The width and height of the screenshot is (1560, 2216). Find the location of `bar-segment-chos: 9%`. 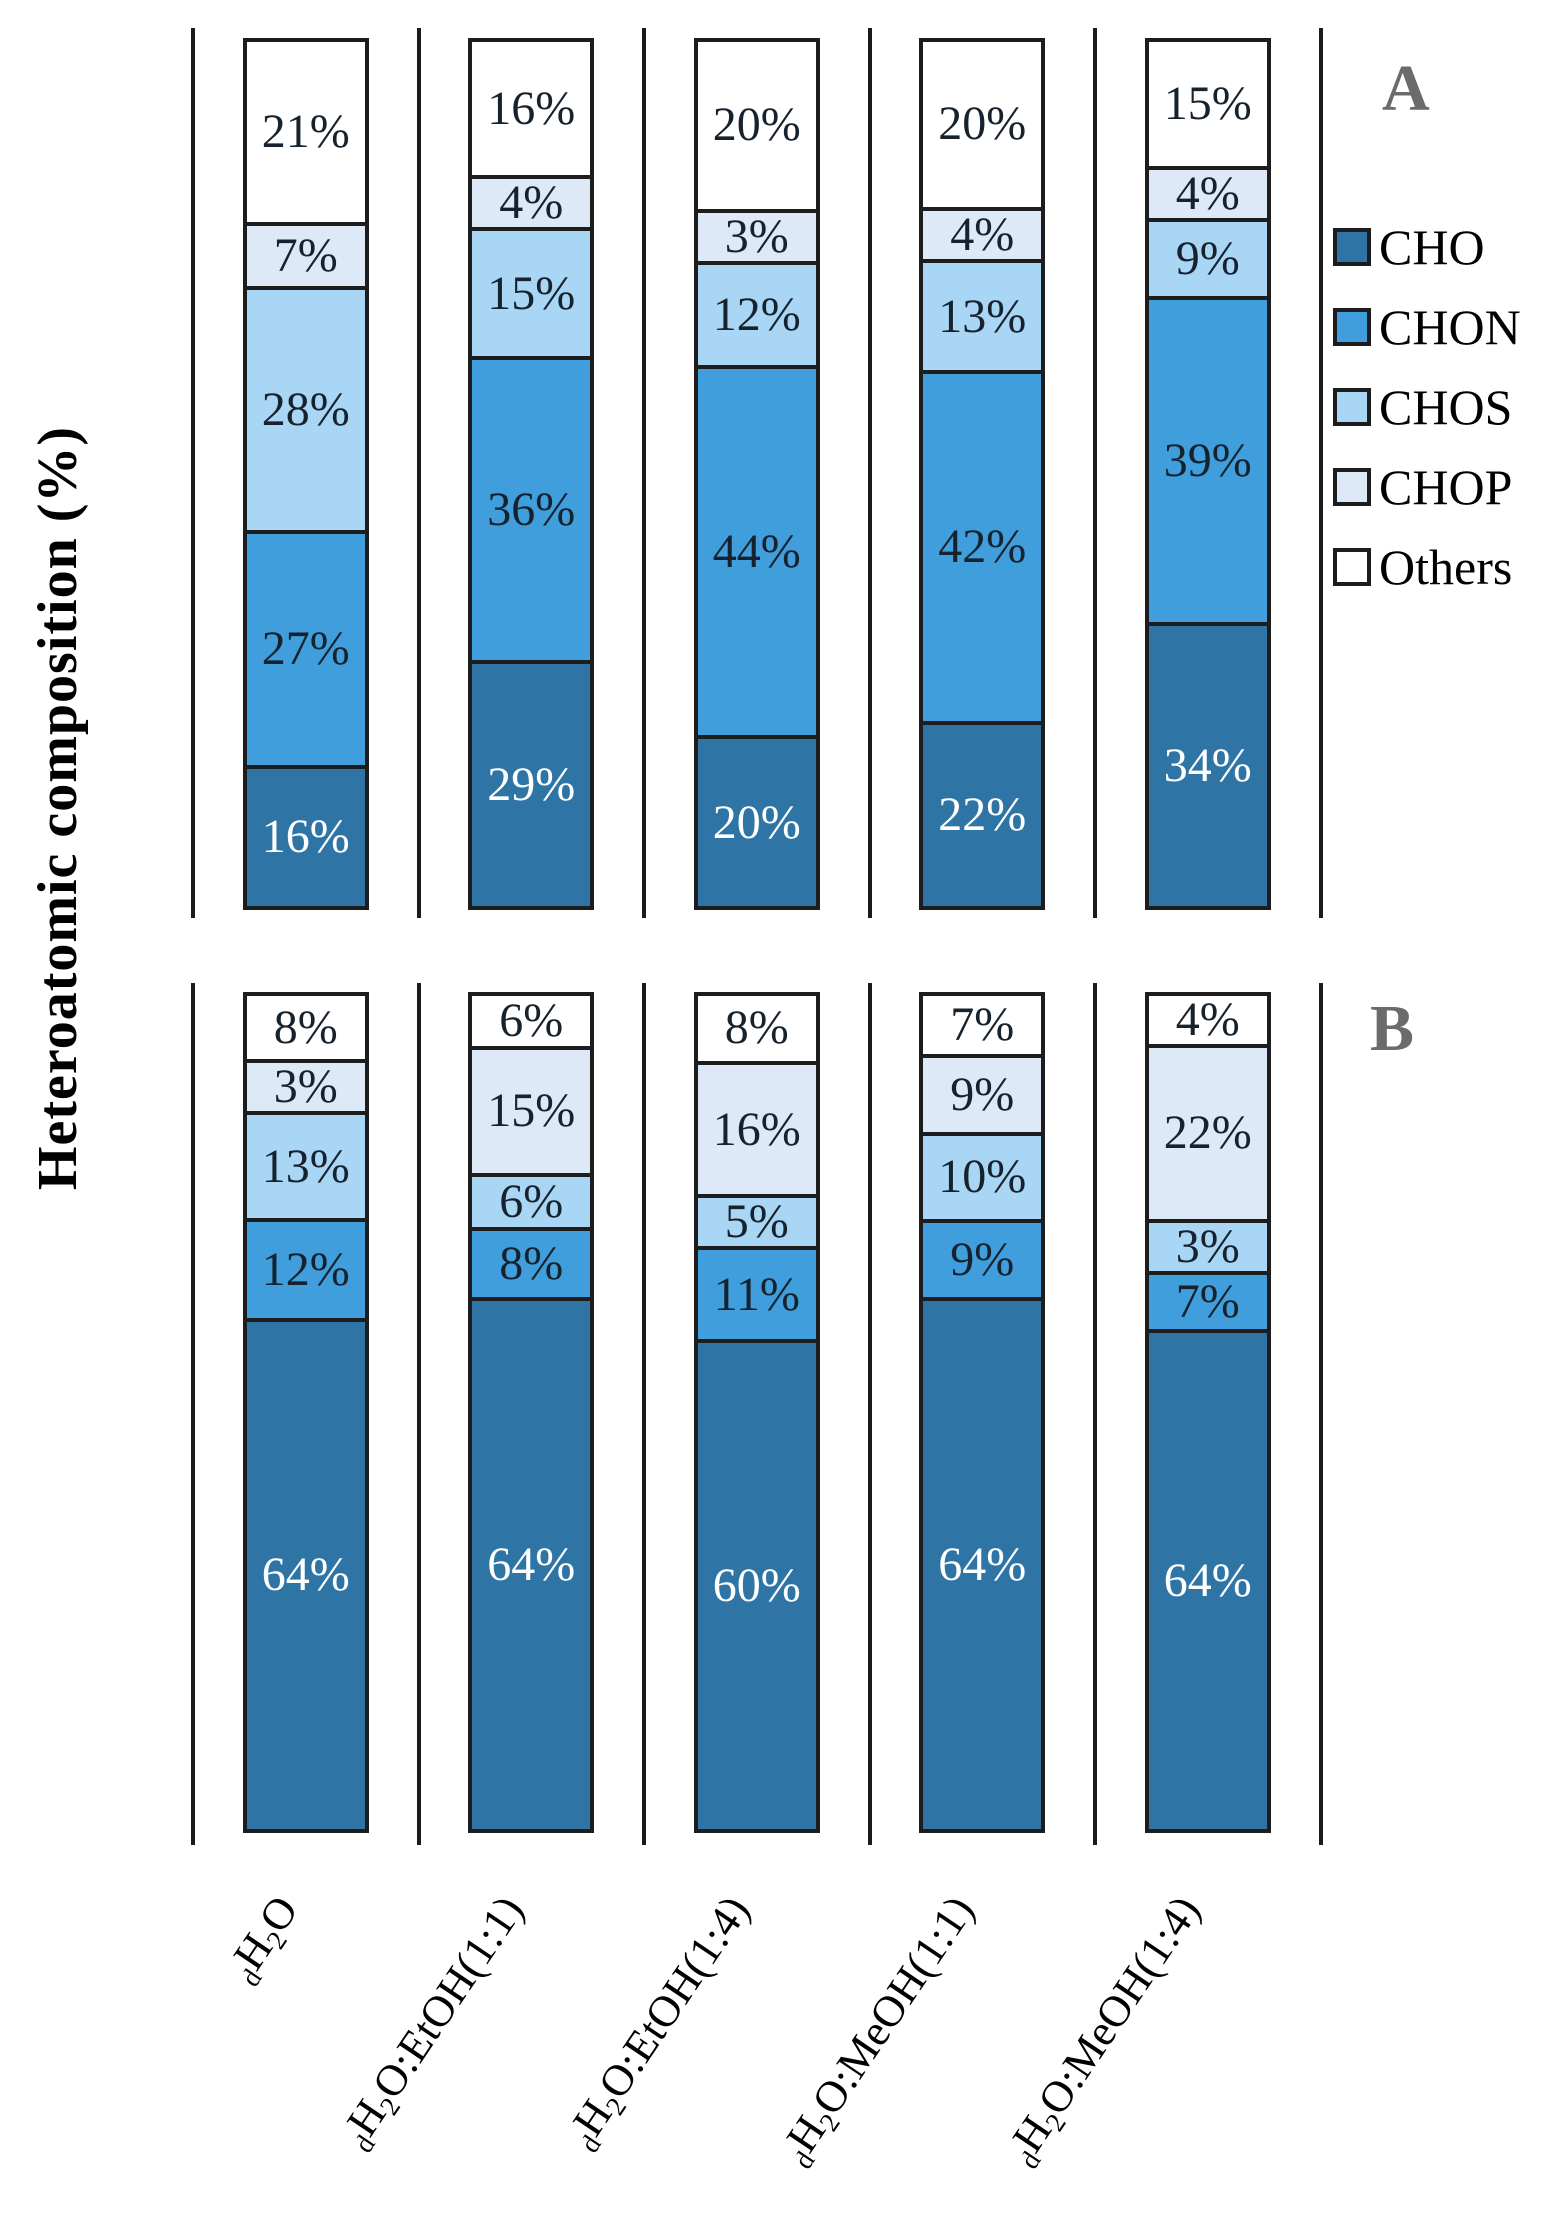

bar-segment-chos: 9% is located at coordinates (1207, 260).